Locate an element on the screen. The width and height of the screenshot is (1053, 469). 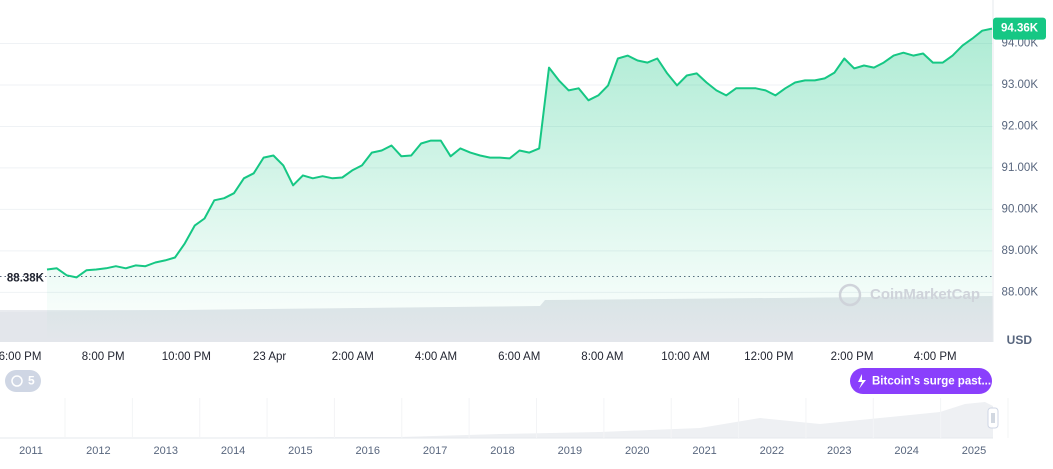
navigator-label: 2014 is located at coordinates (233, 451).